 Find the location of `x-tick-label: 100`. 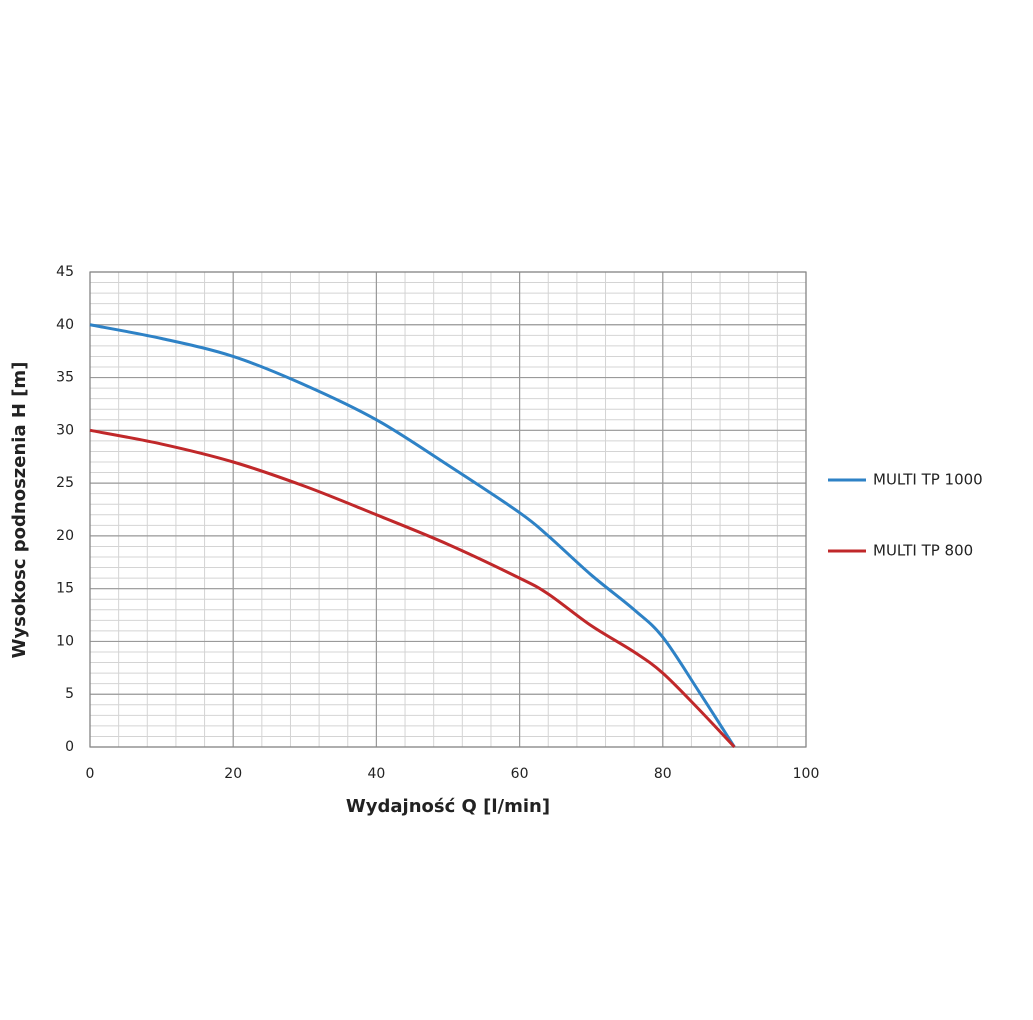

x-tick-label: 100 is located at coordinates (806, 774).